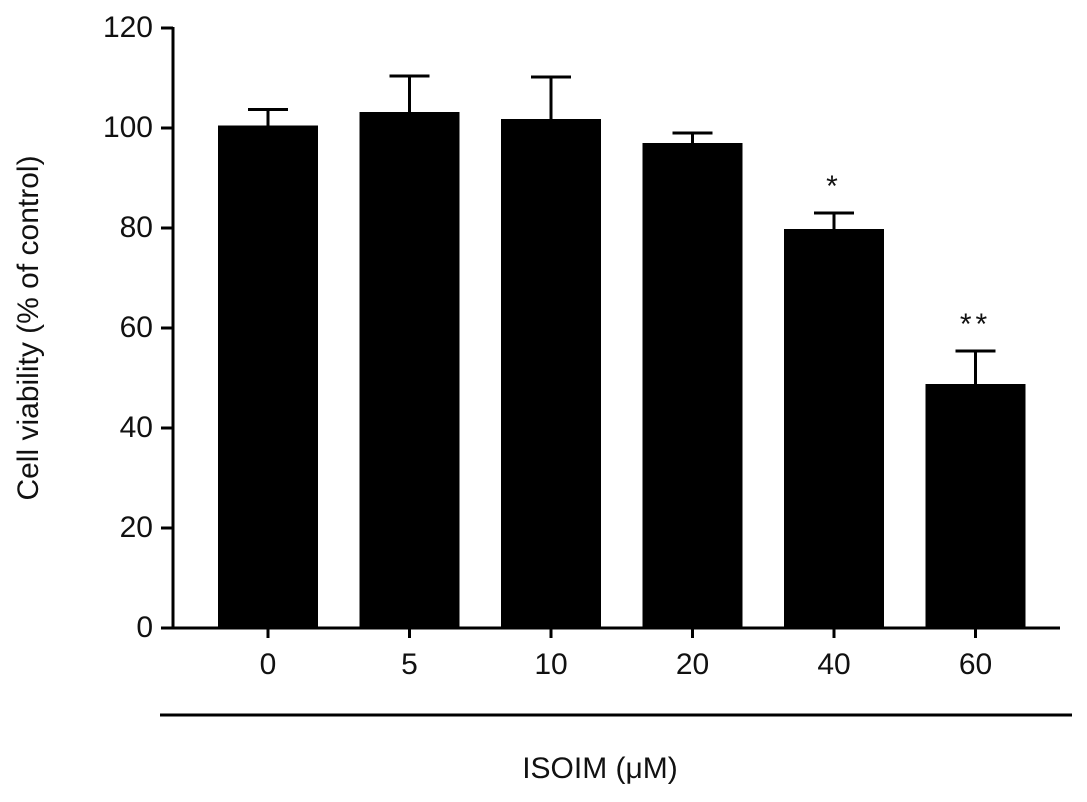  I want to click on x-tick-label: 60, so click(975, 664).